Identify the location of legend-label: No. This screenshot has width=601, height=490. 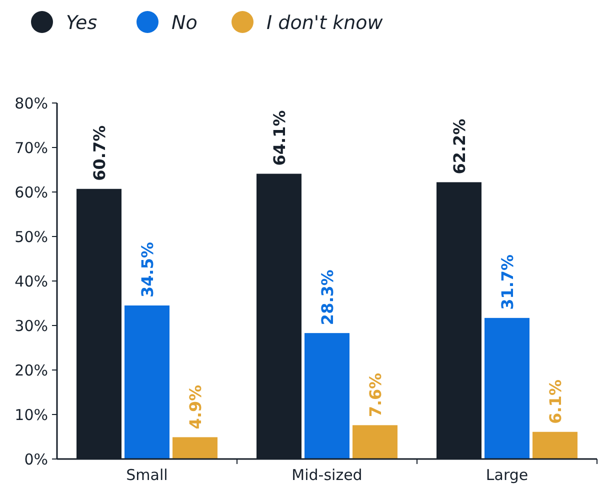
(185, 23).